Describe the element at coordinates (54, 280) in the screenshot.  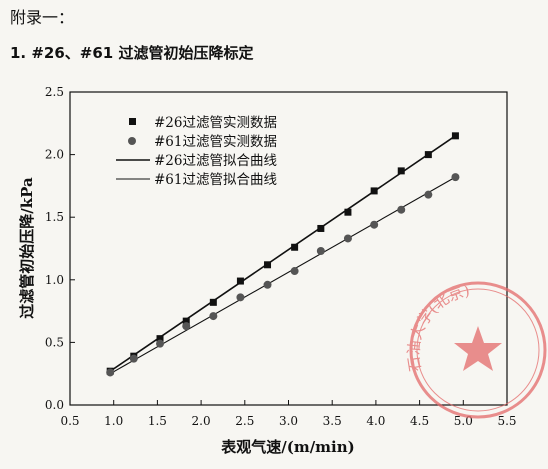
I see `y-tick-label: 1.0` at that location.